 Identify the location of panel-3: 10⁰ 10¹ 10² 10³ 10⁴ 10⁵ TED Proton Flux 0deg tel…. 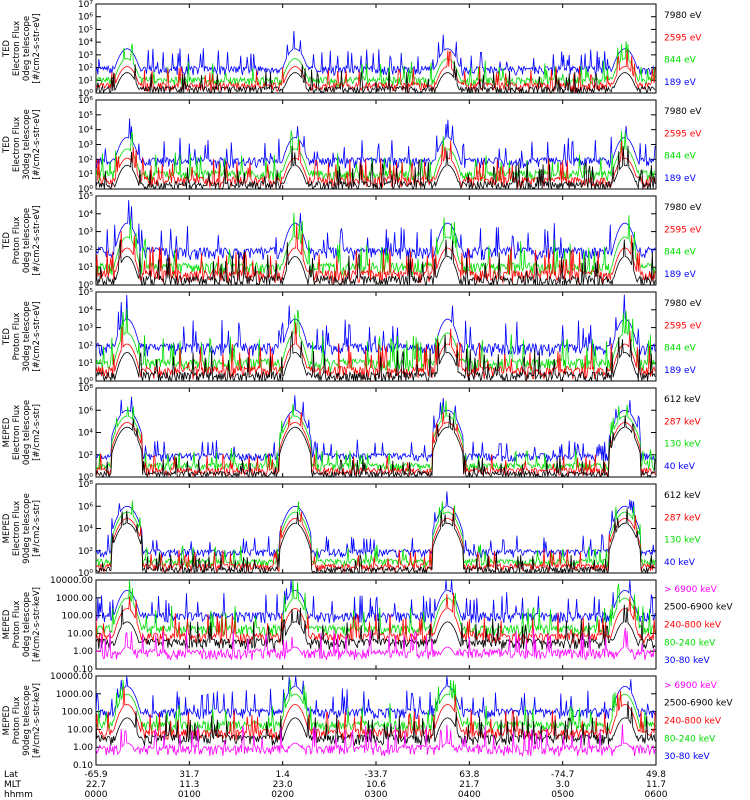
(352, 241).